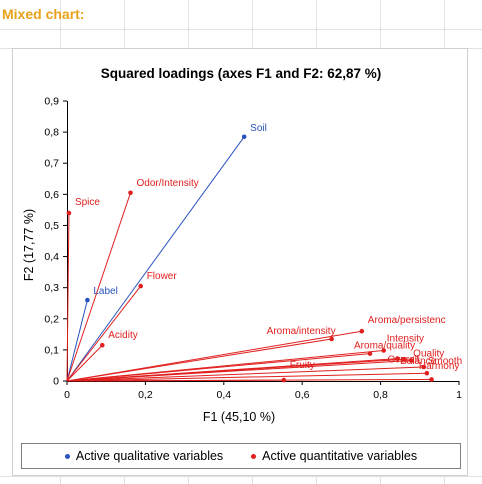  What do you see at coordinates (51, 226) in the screenshot?
I see `y-tick-label: 0,5` at bounding box center [51, 226].